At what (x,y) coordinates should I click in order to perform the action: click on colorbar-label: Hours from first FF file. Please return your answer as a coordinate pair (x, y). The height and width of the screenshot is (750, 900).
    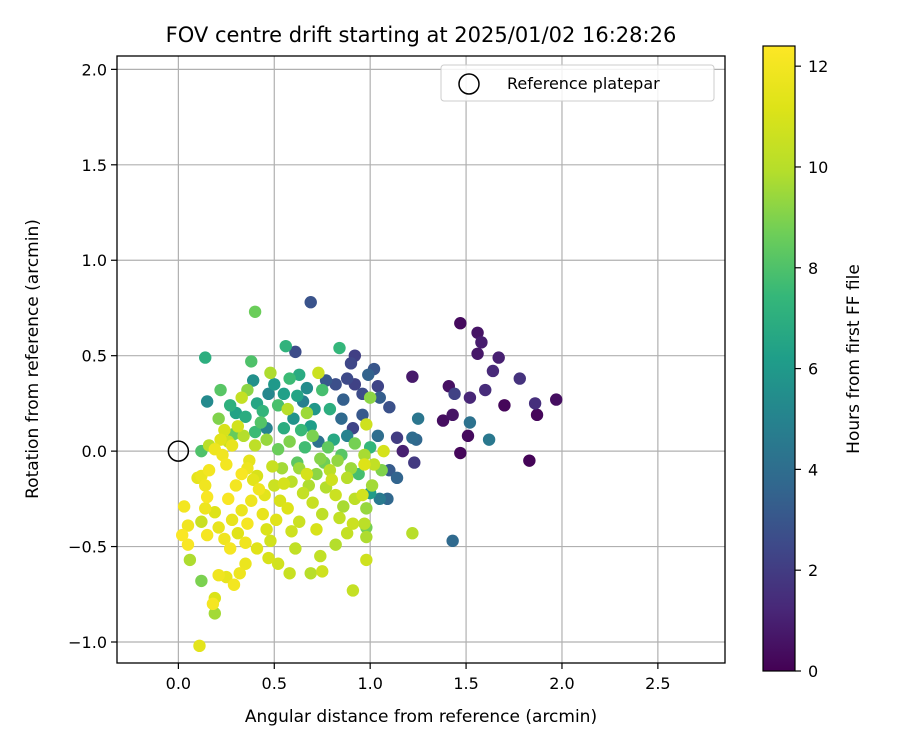
    Looking at the image, I should click on (854, 359).